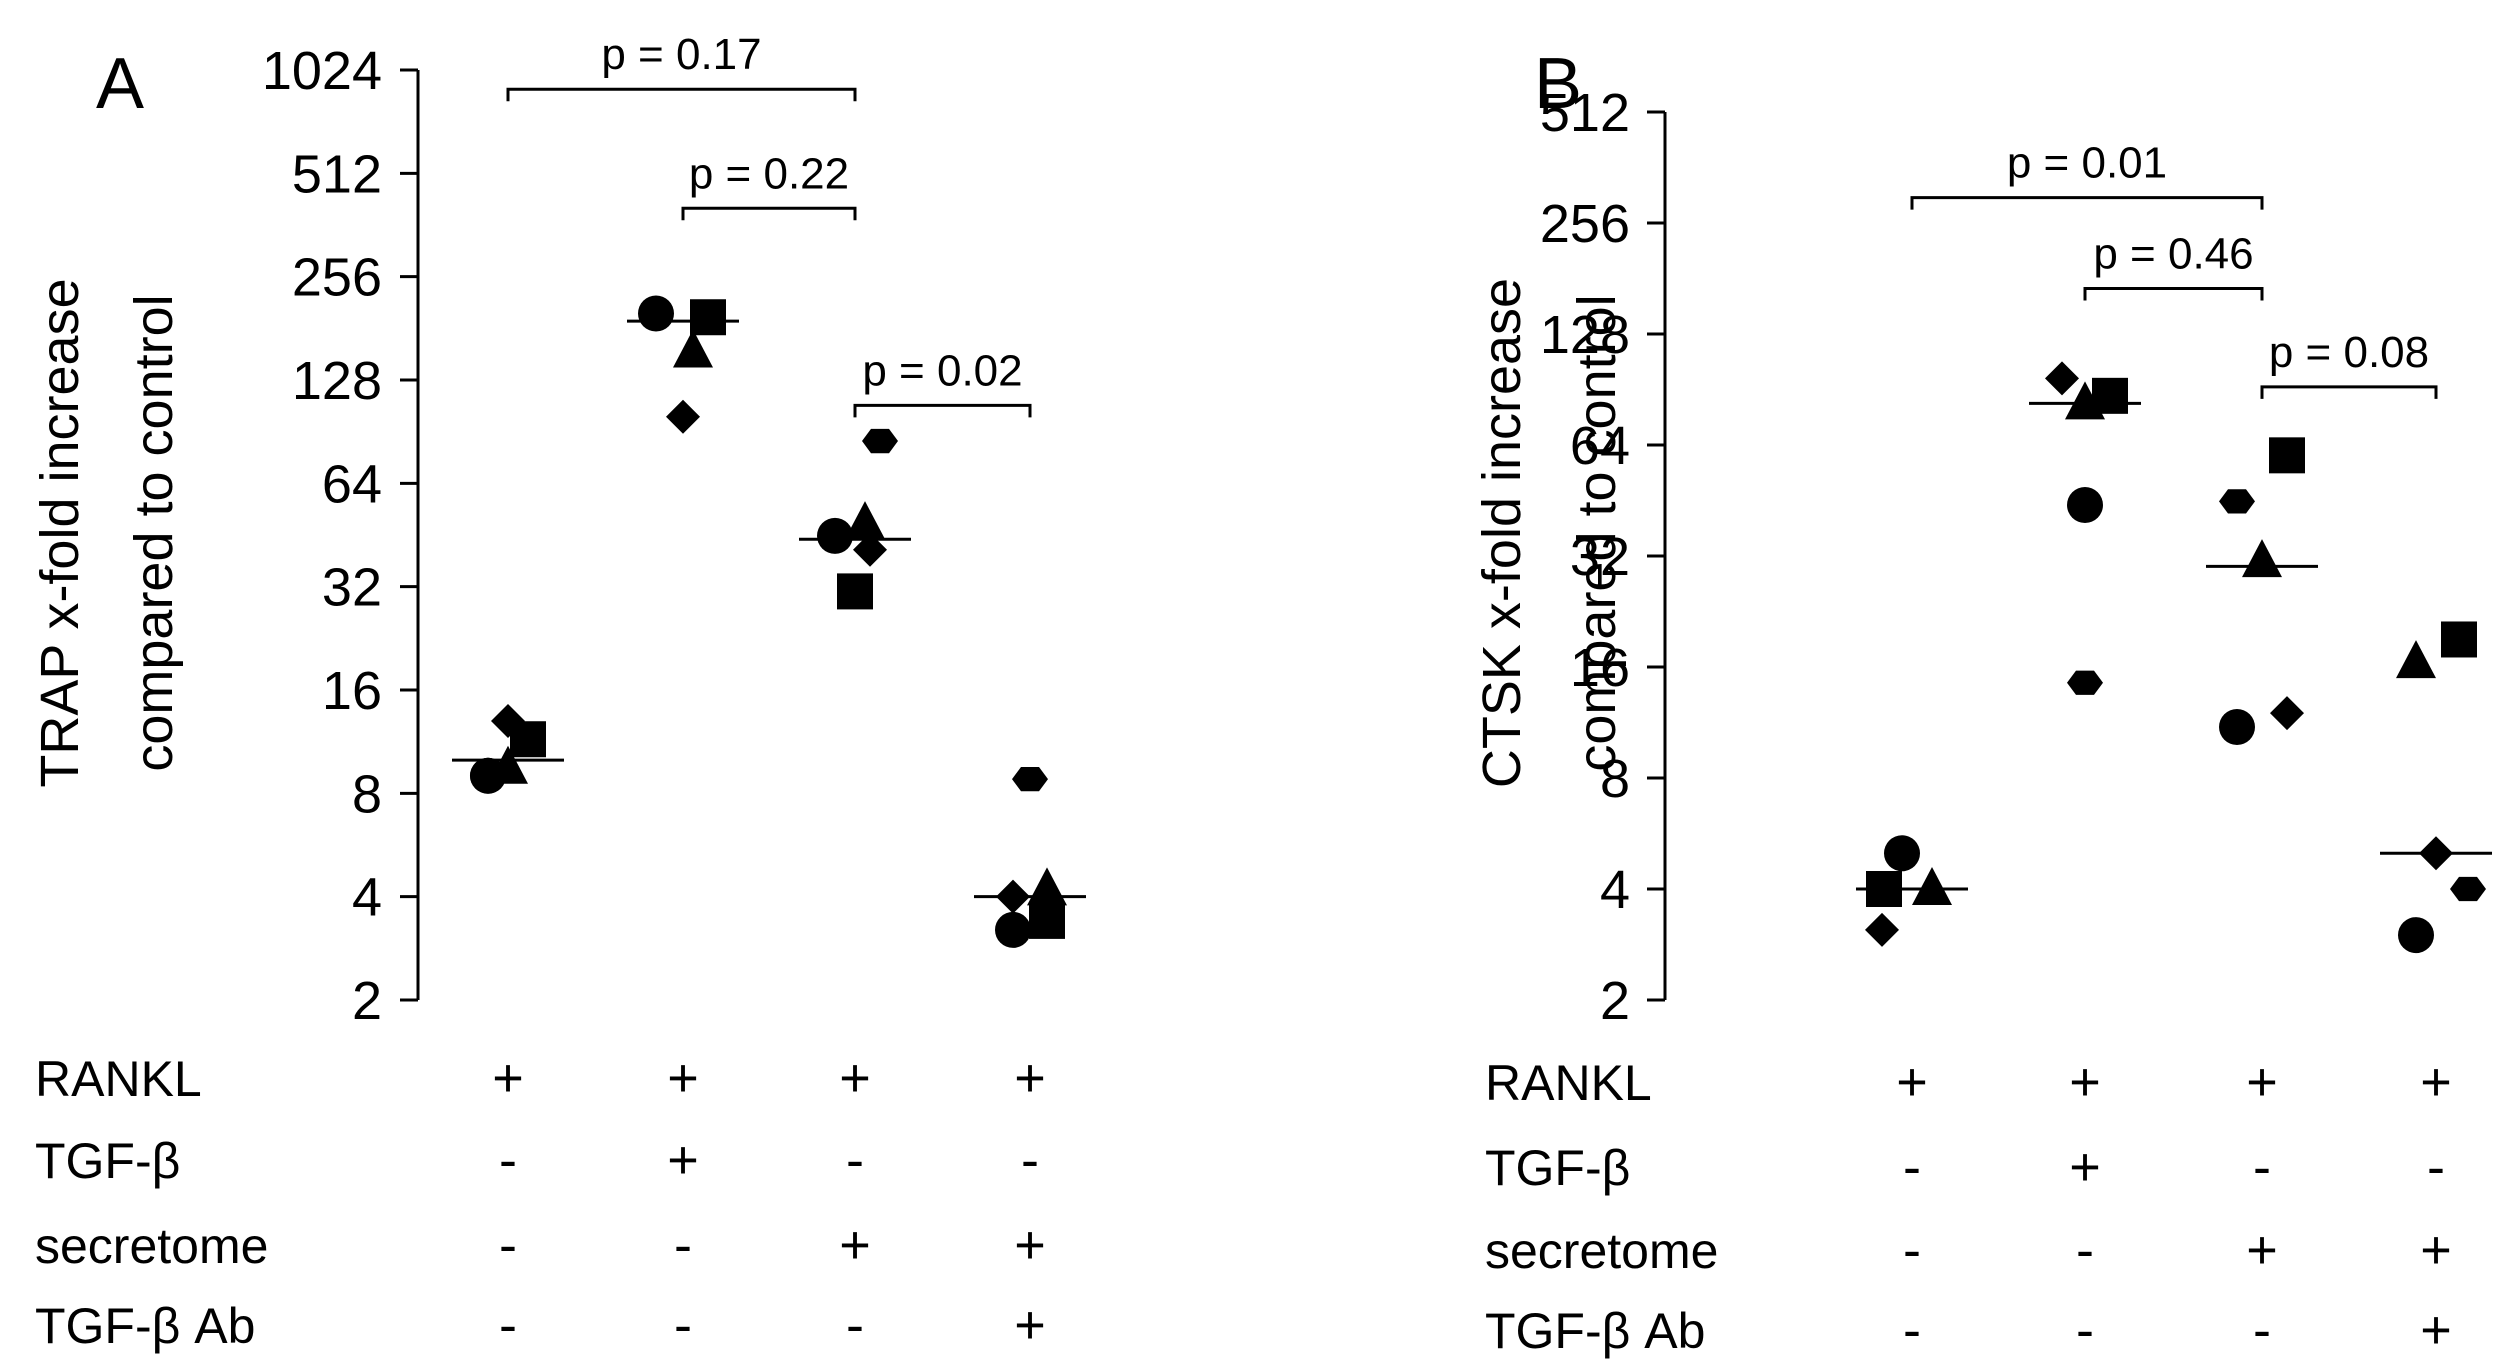 The height and width of the screenshot is (1371, 2503). I want to click on y-axis-label: CTSK x-fold increase compared to control, so click(1549, 533).